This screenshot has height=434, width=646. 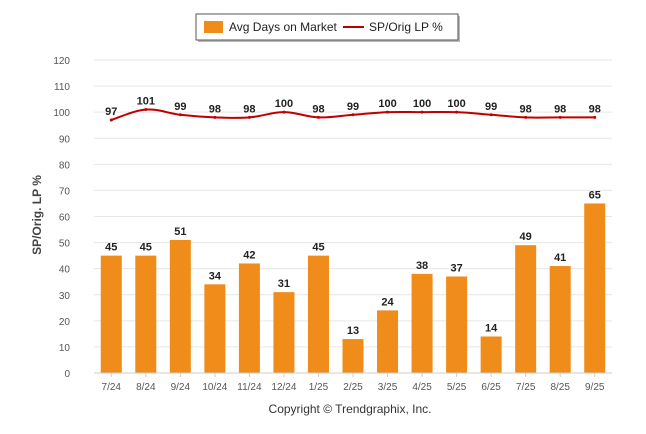 What do you see at coordinates (595, 195) in the screenshot?
I see `bar-data-label: 65` at bounding box center [595, 195].